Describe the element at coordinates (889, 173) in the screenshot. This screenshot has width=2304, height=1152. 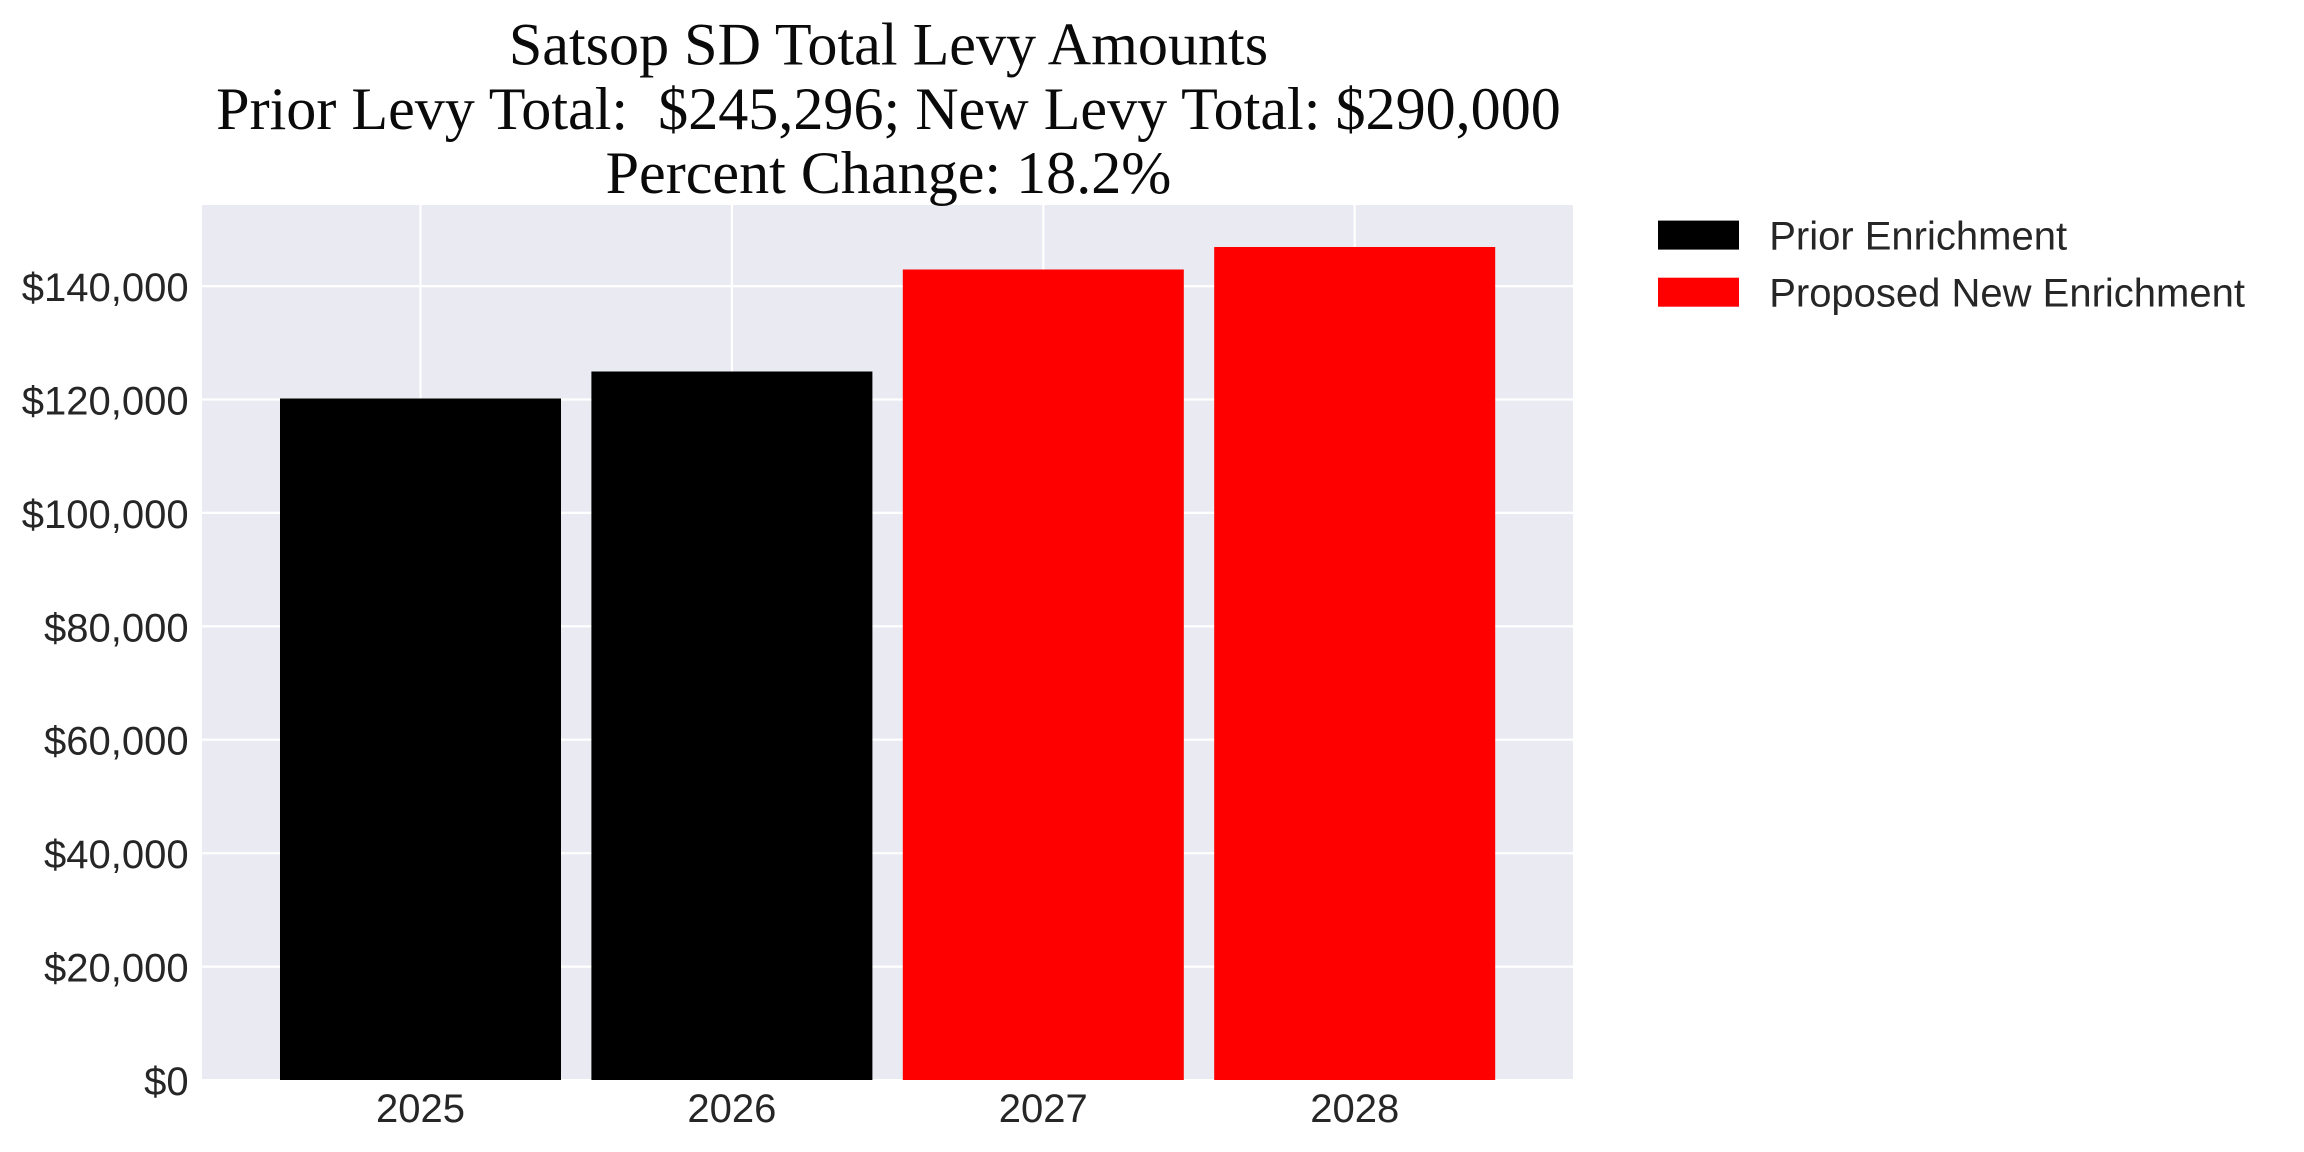
I see `svg-text: Percent Change: 18.2%` at that location.